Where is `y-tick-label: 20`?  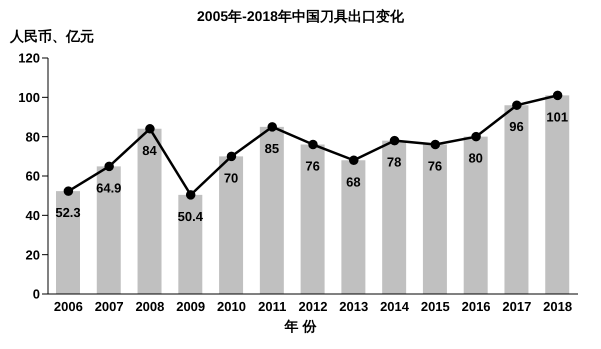
y-tick-label: 20 is located at coordinates (33, 254).